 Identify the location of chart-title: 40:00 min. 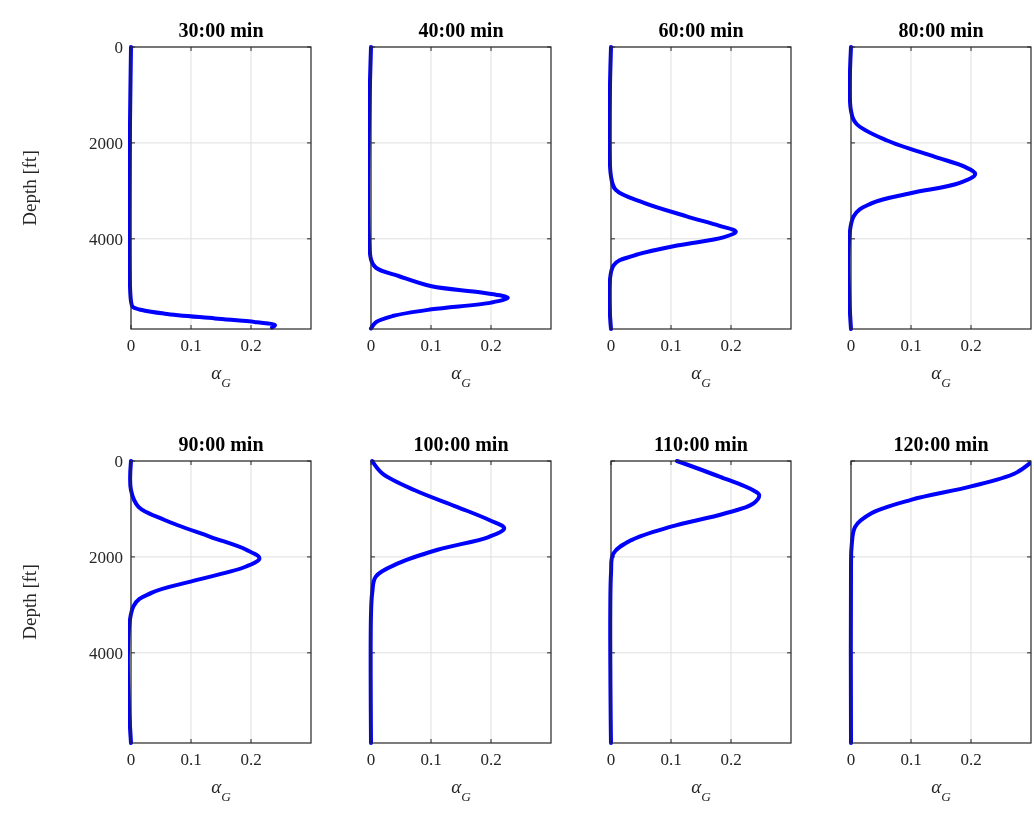
(461, 30).